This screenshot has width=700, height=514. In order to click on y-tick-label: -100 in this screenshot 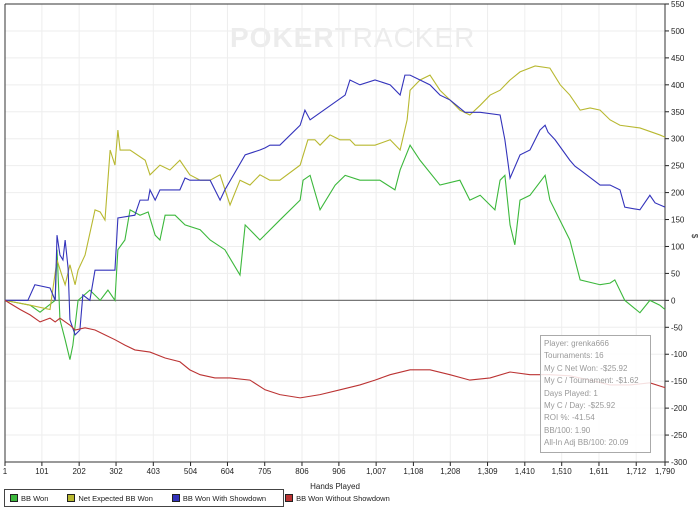, I will do `click(679, 354)`.